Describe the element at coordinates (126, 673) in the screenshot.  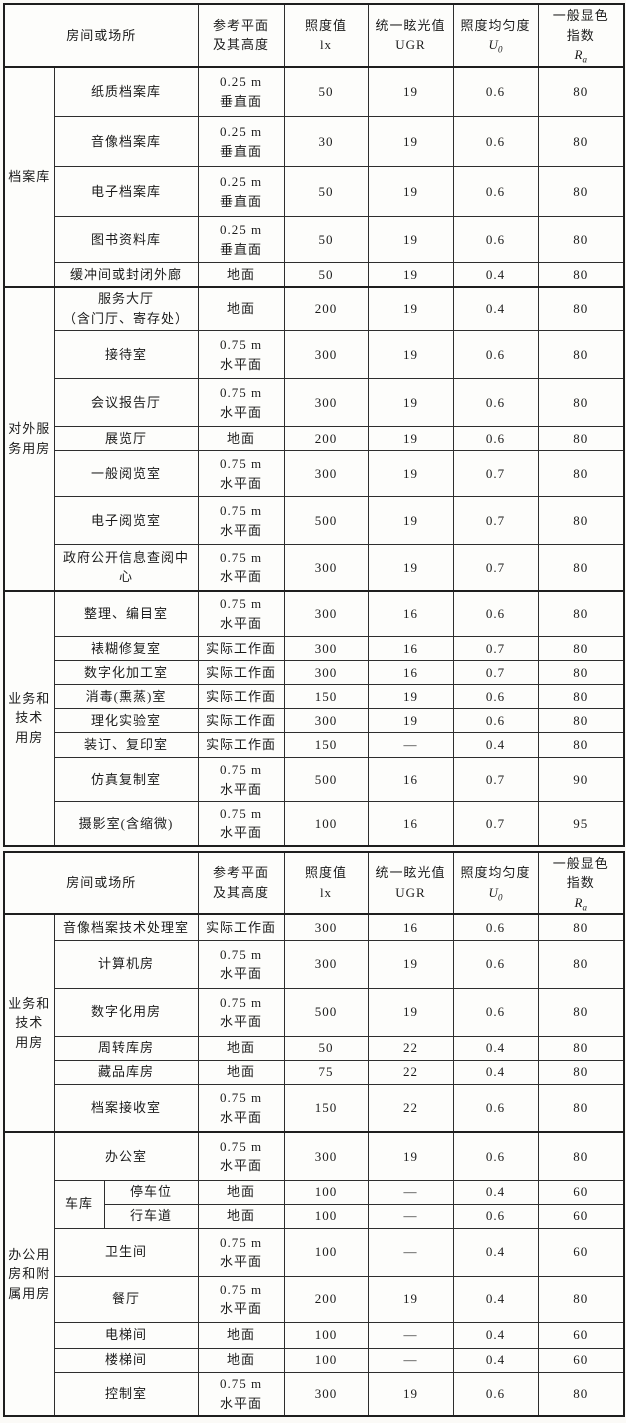
I see `room-cell: 数字化加工室` at that location.